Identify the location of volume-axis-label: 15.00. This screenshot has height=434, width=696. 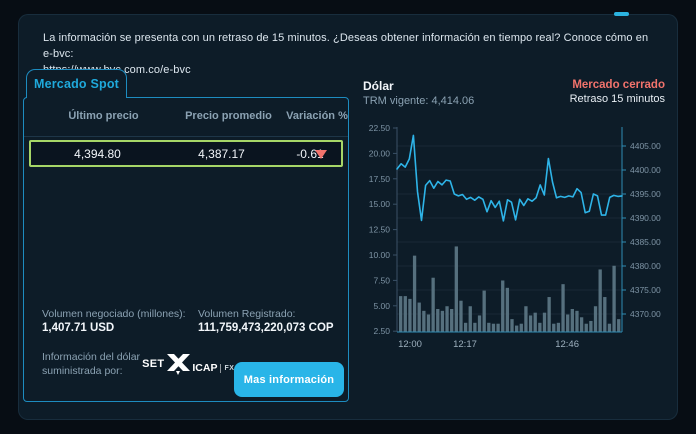
(380, 204).